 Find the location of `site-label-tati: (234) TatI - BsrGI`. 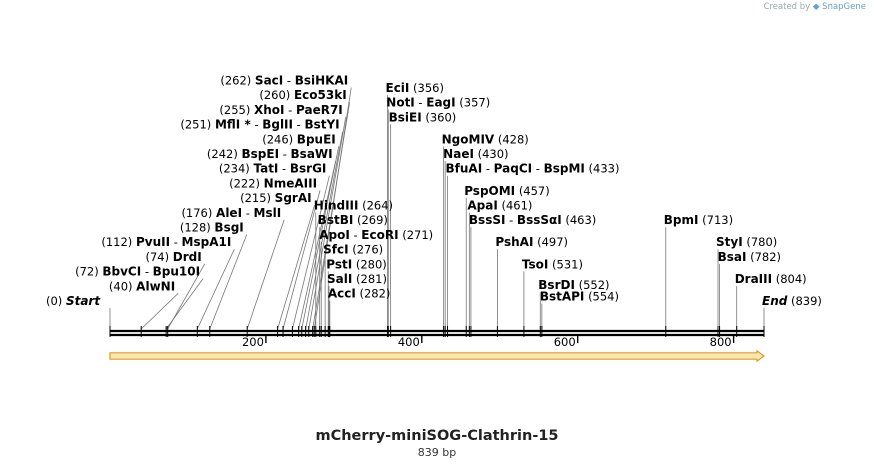

site-label-tati: (234) TatI - BsrGI is located at coordinates (273, 169).